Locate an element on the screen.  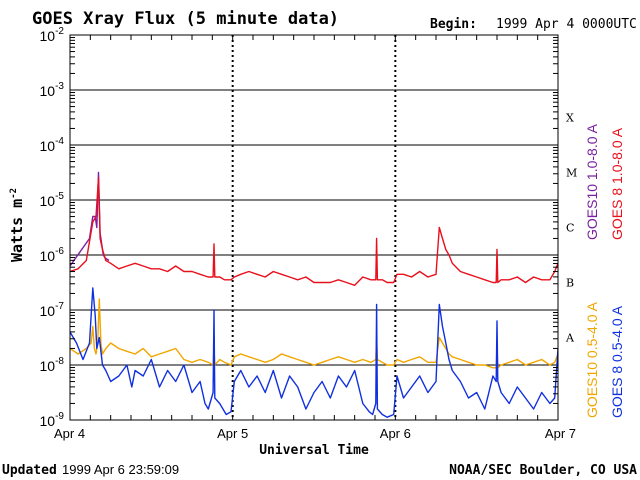
series-line is located at coordinates (314, 333).